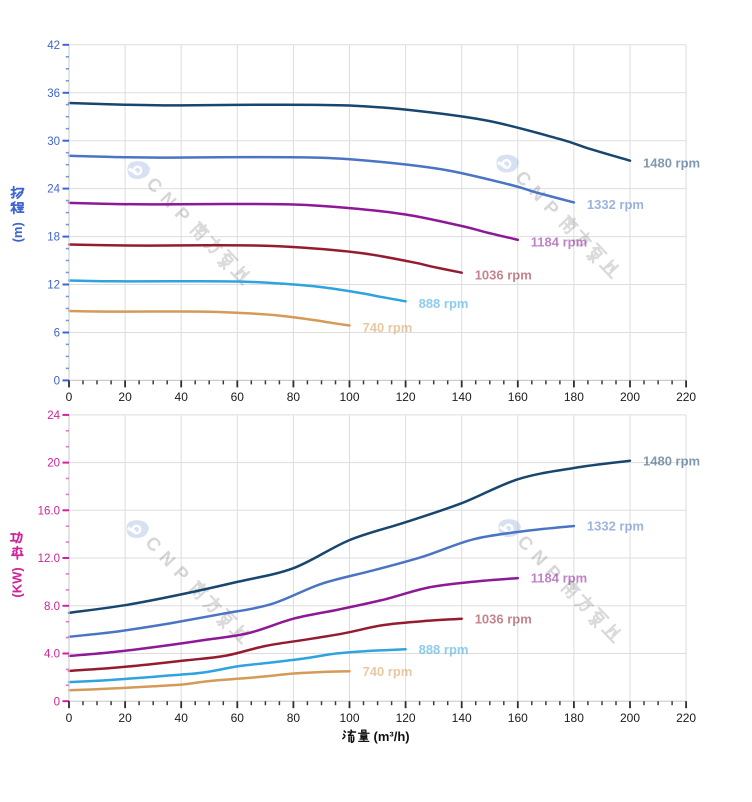 Image resolution: width=752 pixels, height=802 pixels. What do you see at coordinates (17, 582) in the screenshot?
I see `svg-text: (KW)` at bounding box center [17, 582].